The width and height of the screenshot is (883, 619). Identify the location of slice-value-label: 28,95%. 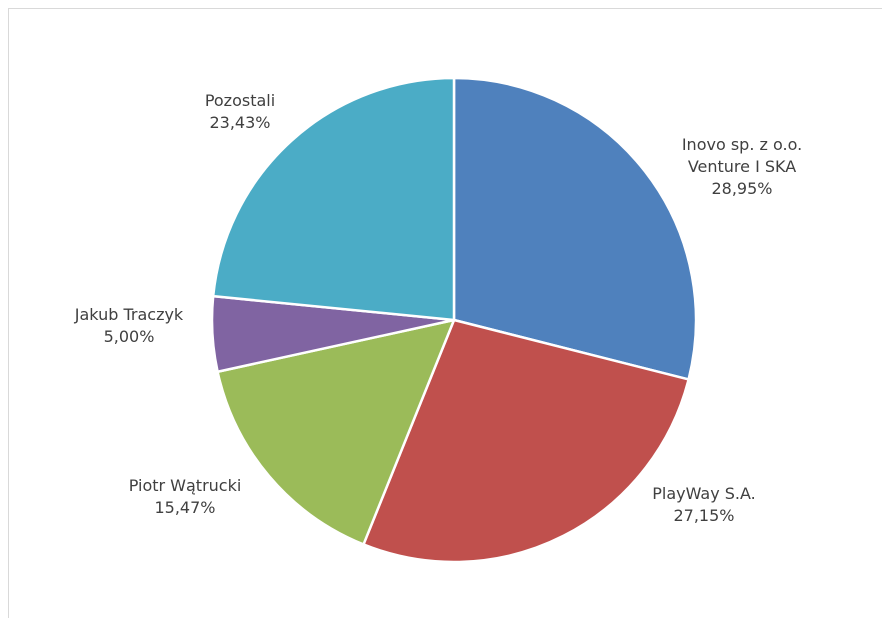
(741, 188).